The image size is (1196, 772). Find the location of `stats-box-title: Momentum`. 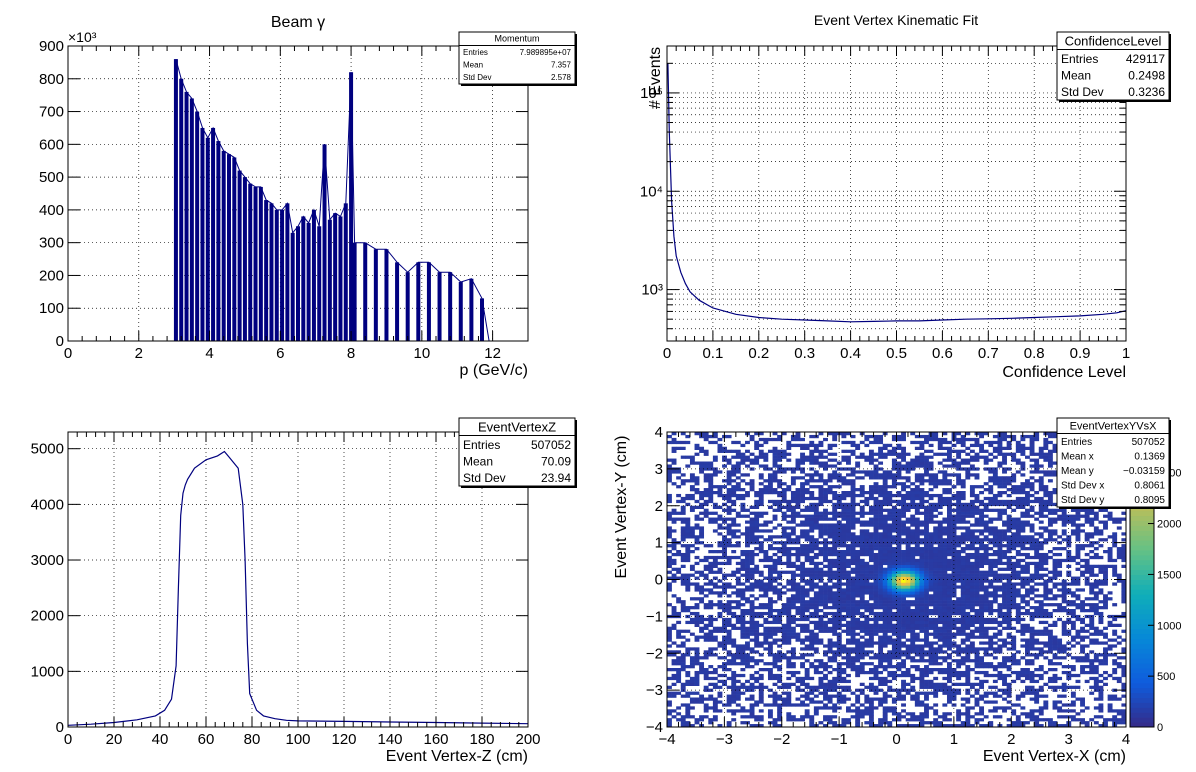

stats-box-title: Momentum is located at coordinates (516, 39).